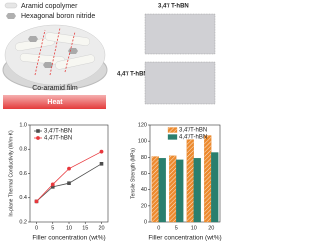 This screenshot has height=245, width=320. I want to click on heat-label: Heat, so click(55, 102).